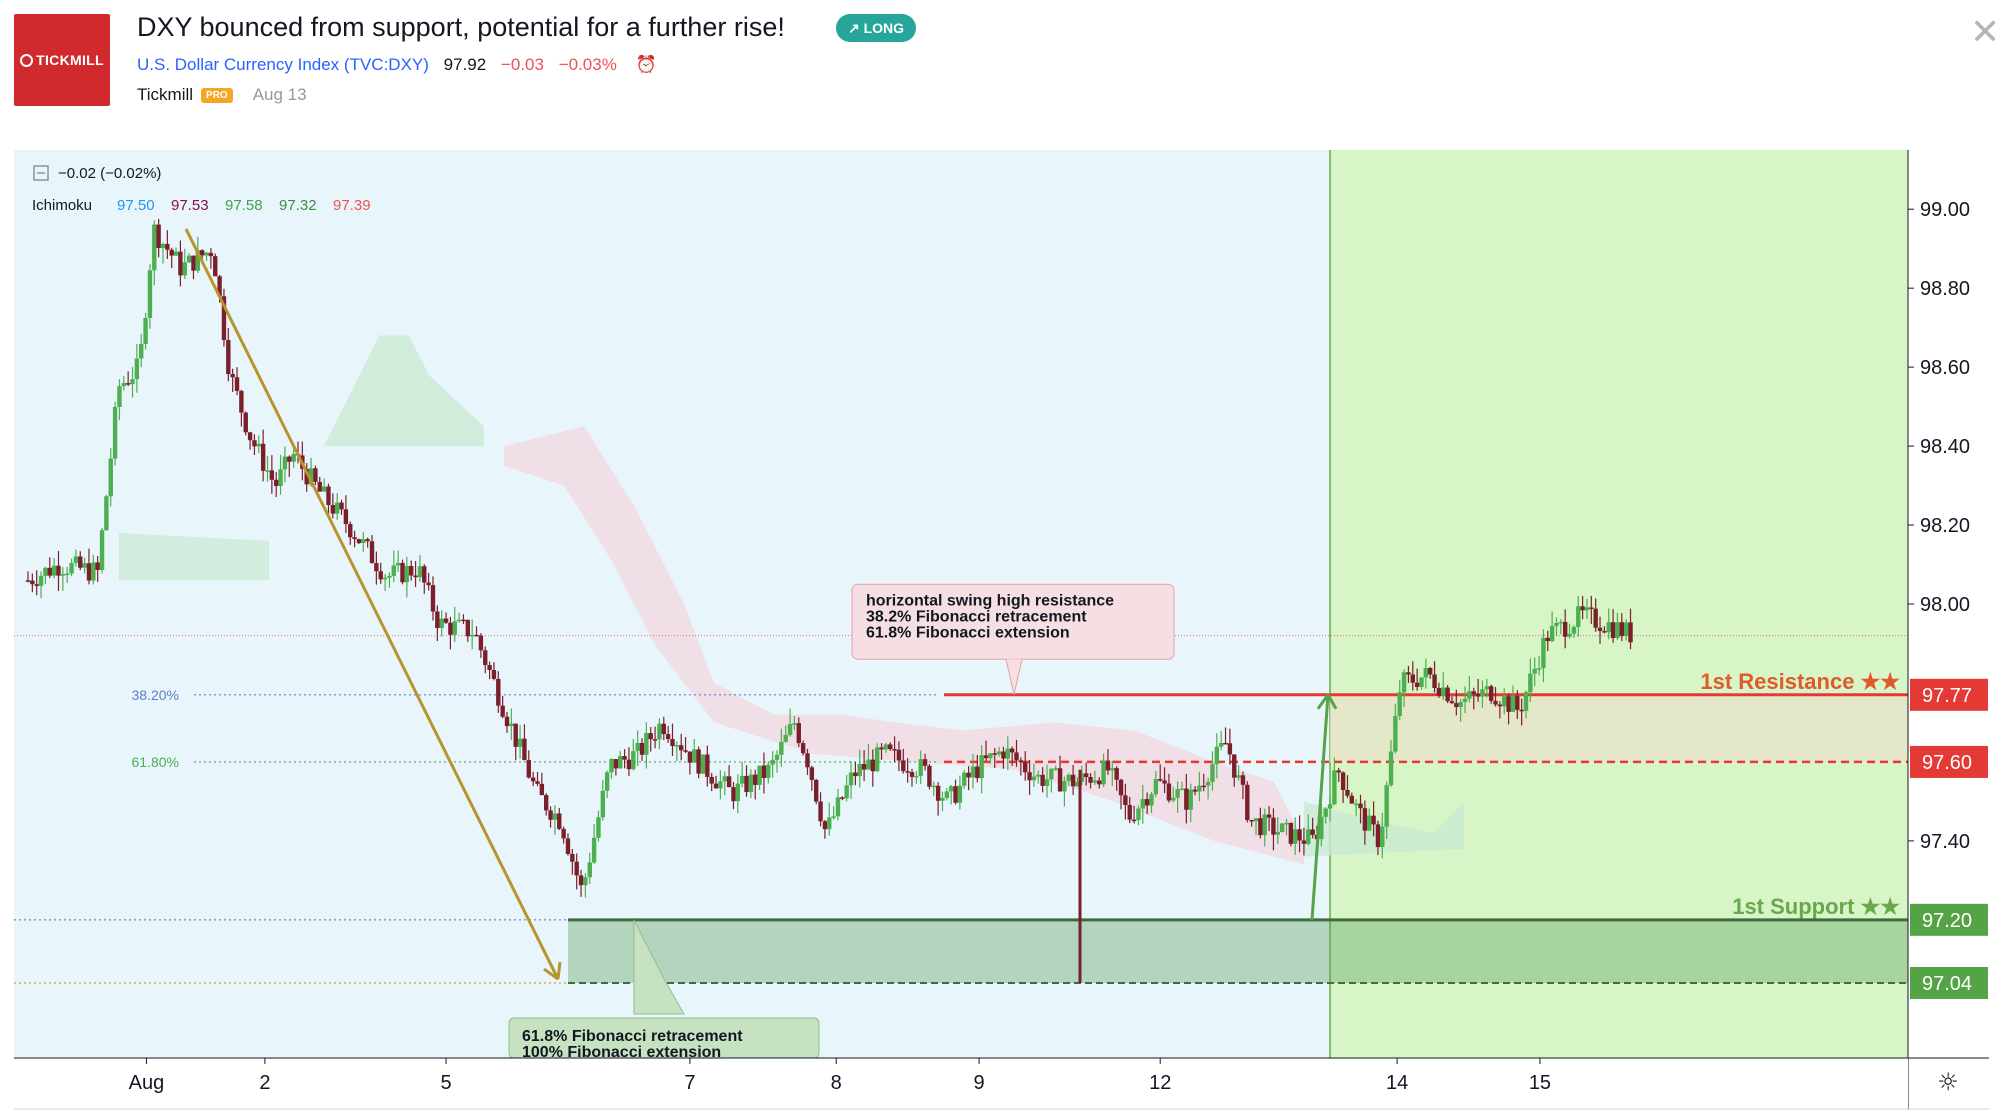  What do you see at coordinates (147, 1083) in the screenshot?
I see `time-tick-label: Aug` at bounding box center [147, 1083].